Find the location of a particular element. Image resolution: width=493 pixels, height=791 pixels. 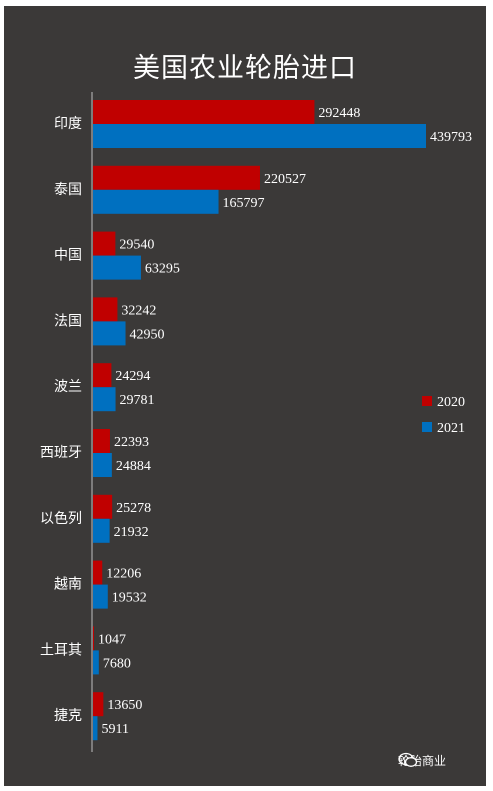

category-label: 捷克 is located at coordinates (68, 716).